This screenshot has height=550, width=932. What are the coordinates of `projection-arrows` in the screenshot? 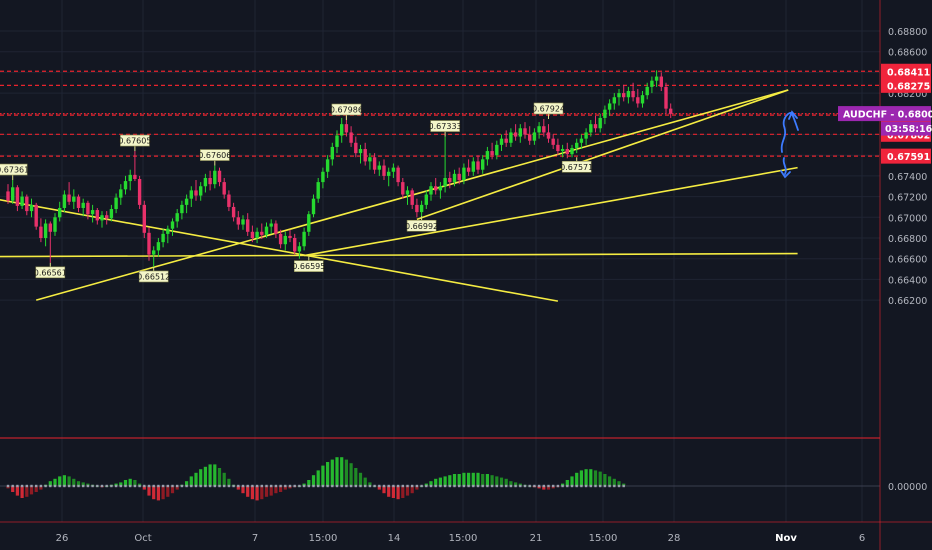 It's located at (789, 144).